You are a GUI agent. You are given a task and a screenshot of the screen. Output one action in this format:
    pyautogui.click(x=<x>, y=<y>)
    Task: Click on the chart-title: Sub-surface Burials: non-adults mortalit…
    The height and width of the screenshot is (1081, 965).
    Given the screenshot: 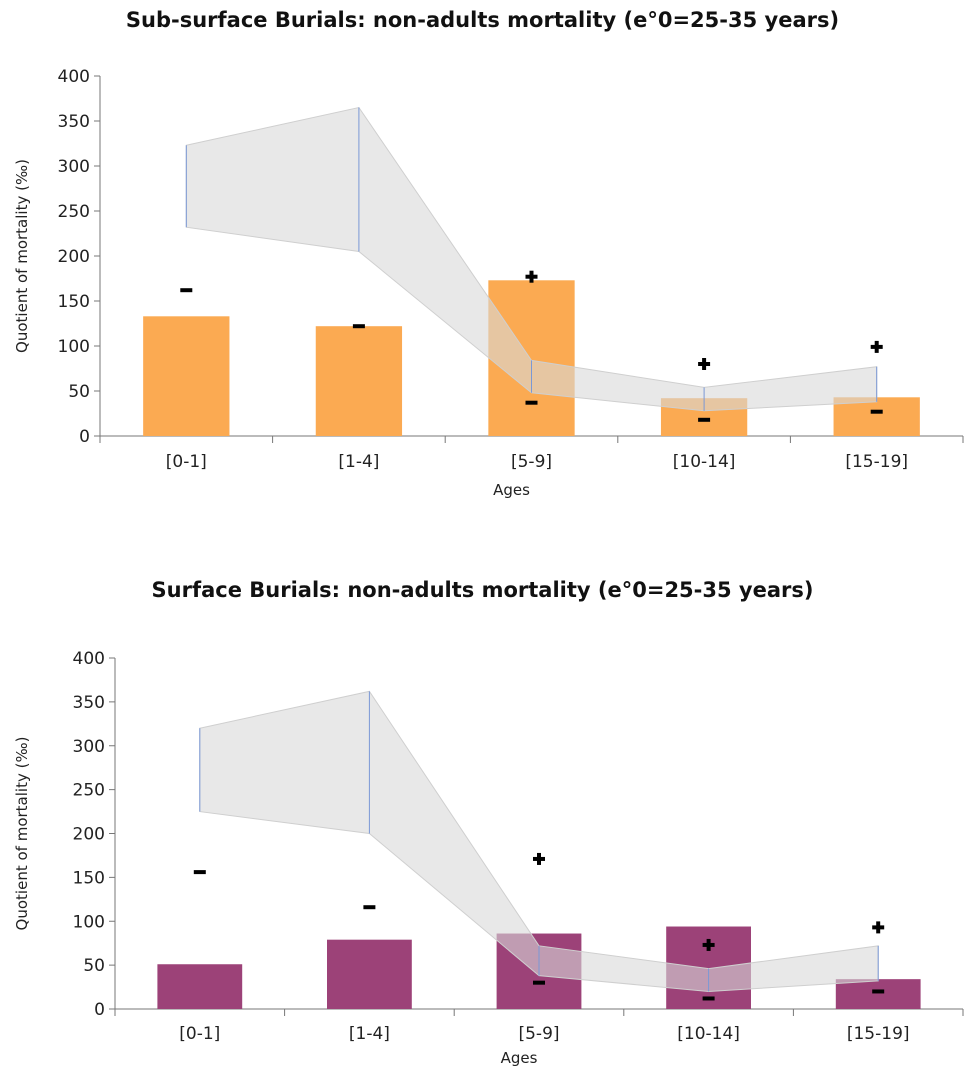 What is the action you would take?
    pyautogui.click(x=482, y=20)
    